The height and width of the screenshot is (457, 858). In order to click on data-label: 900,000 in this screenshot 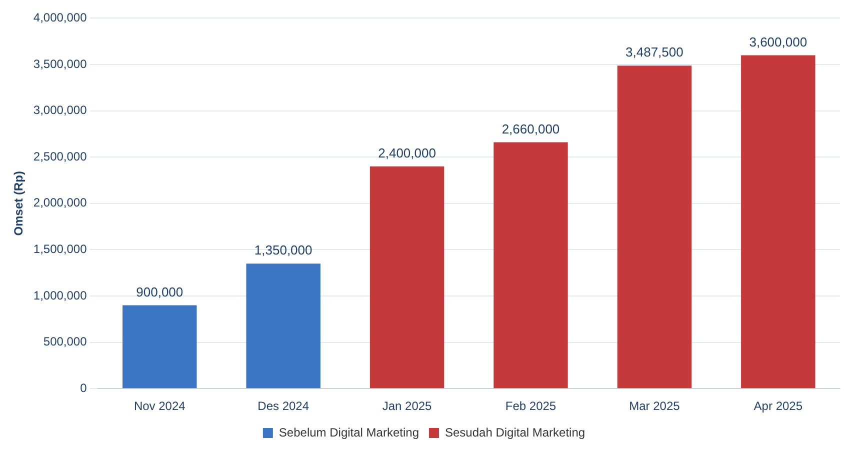, I will do `click(160, 292)`.